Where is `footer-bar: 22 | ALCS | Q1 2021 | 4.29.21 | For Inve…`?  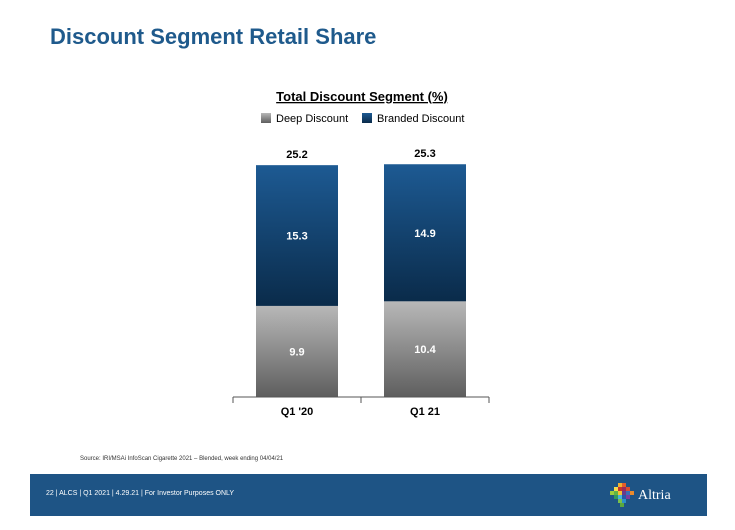 footer-bar: 22 | ALCS | Q1 2021 | 4.29.21 | For Inve… is located at coordinates (368, 495).